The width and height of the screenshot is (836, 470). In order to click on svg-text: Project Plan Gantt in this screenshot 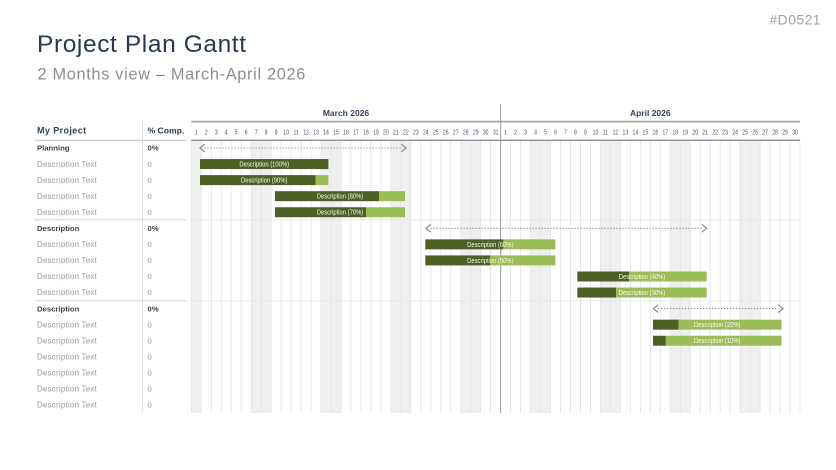, I will do `click(142, 44)`.